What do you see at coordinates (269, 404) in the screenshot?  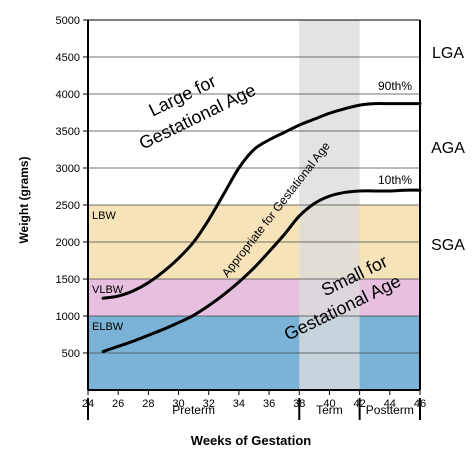 I see `x-tick-label: 36` at bounding box center [269, 404].